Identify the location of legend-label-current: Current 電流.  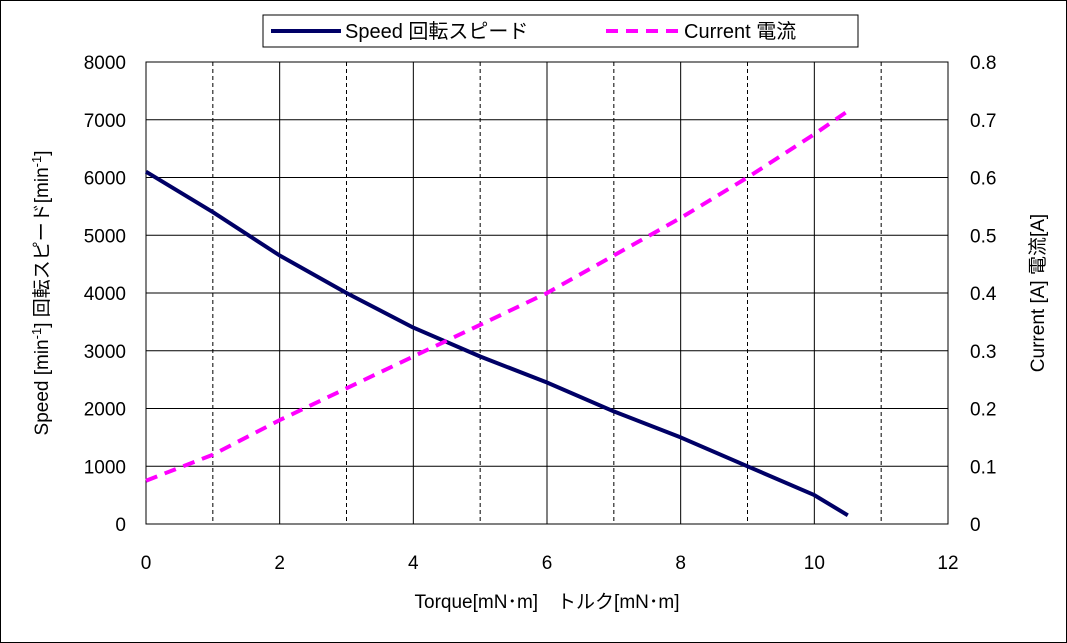
(740, 31).